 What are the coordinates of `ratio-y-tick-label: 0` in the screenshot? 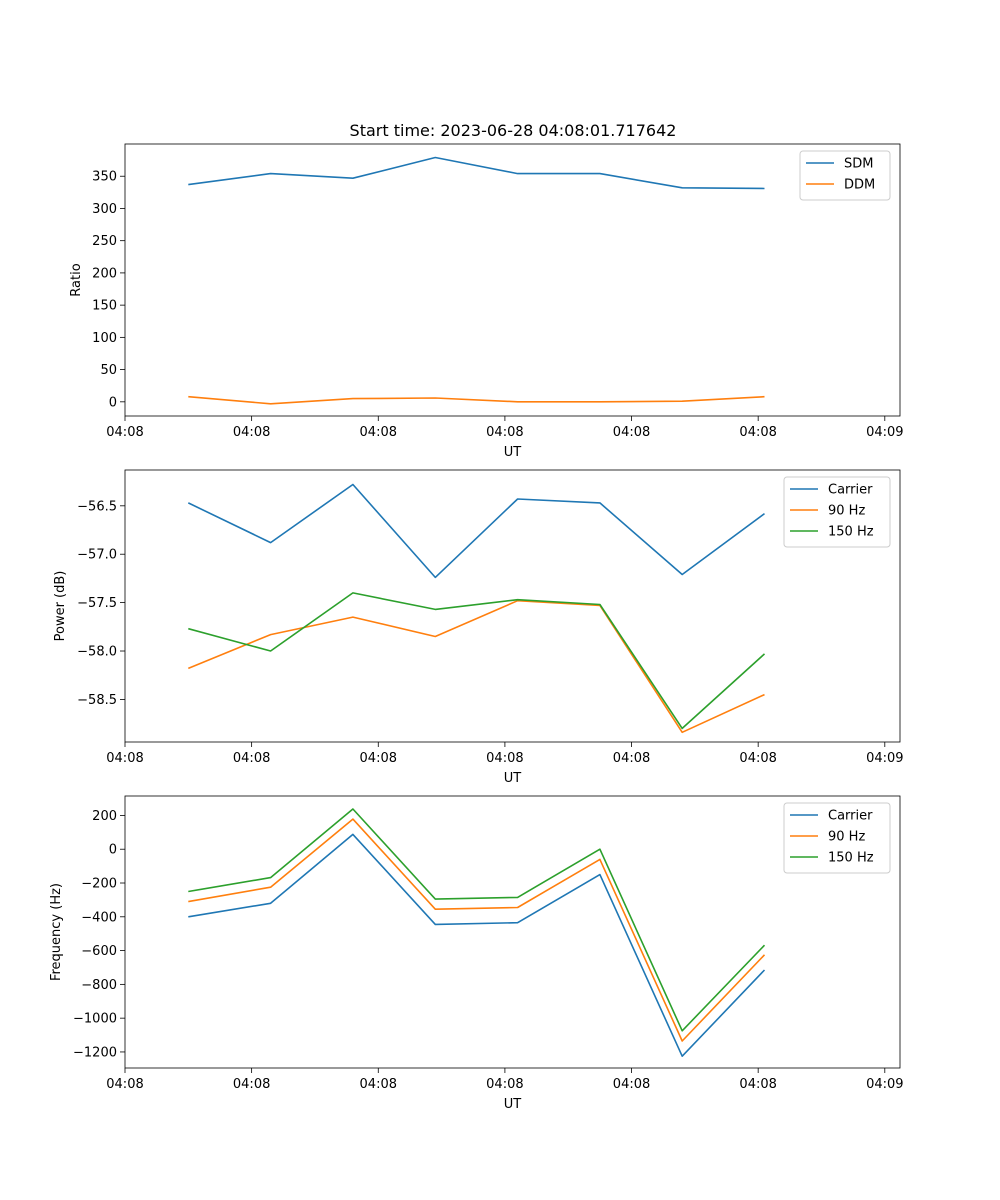 It's located at (113, 402).